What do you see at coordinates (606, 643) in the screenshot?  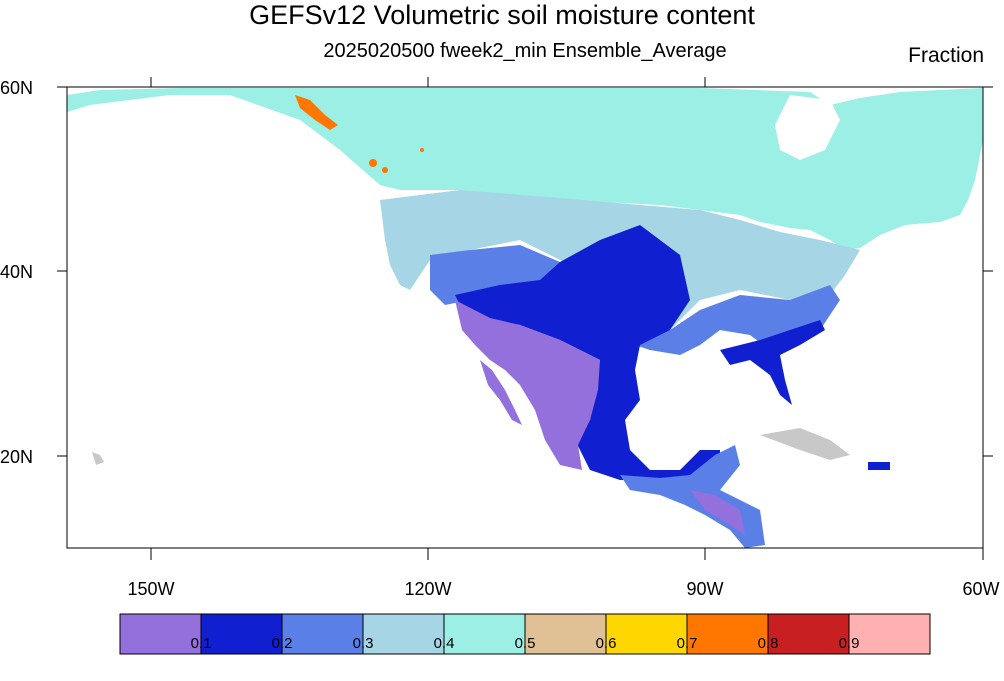 I see `colorbar-label: 0.6` at bounding box center [606, 643].